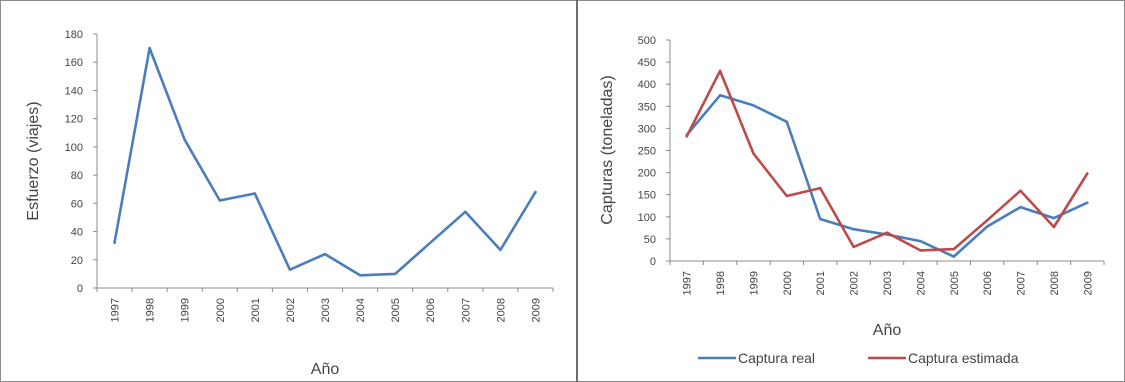  I want to click on y-tick-label: 140, so click(74, 91).